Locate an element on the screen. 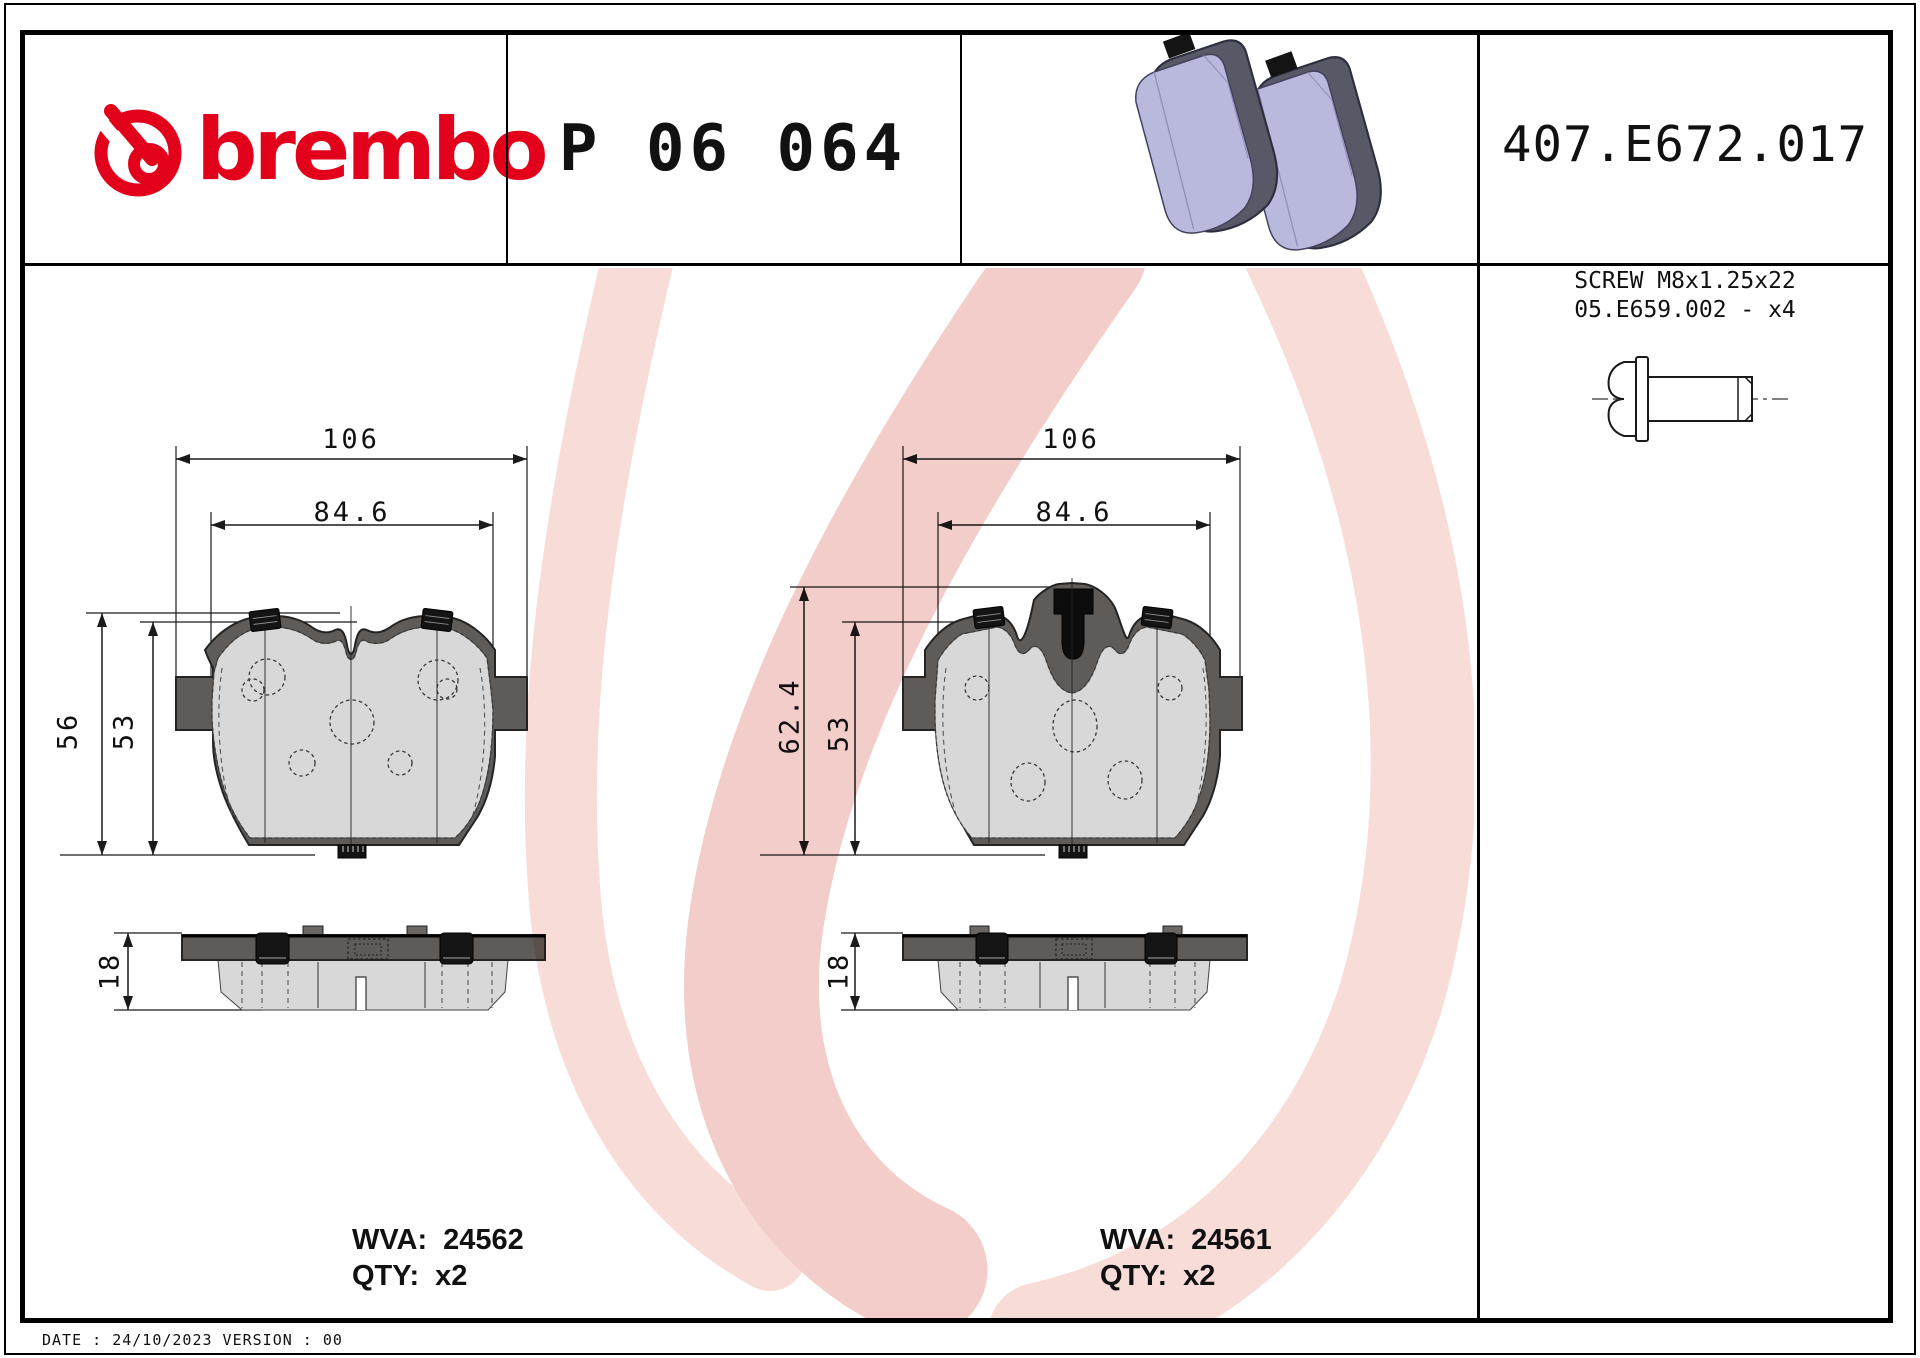 The image size is (1920, 1358). left-dim-thickness: 18 is located at coordinates (110, 971).